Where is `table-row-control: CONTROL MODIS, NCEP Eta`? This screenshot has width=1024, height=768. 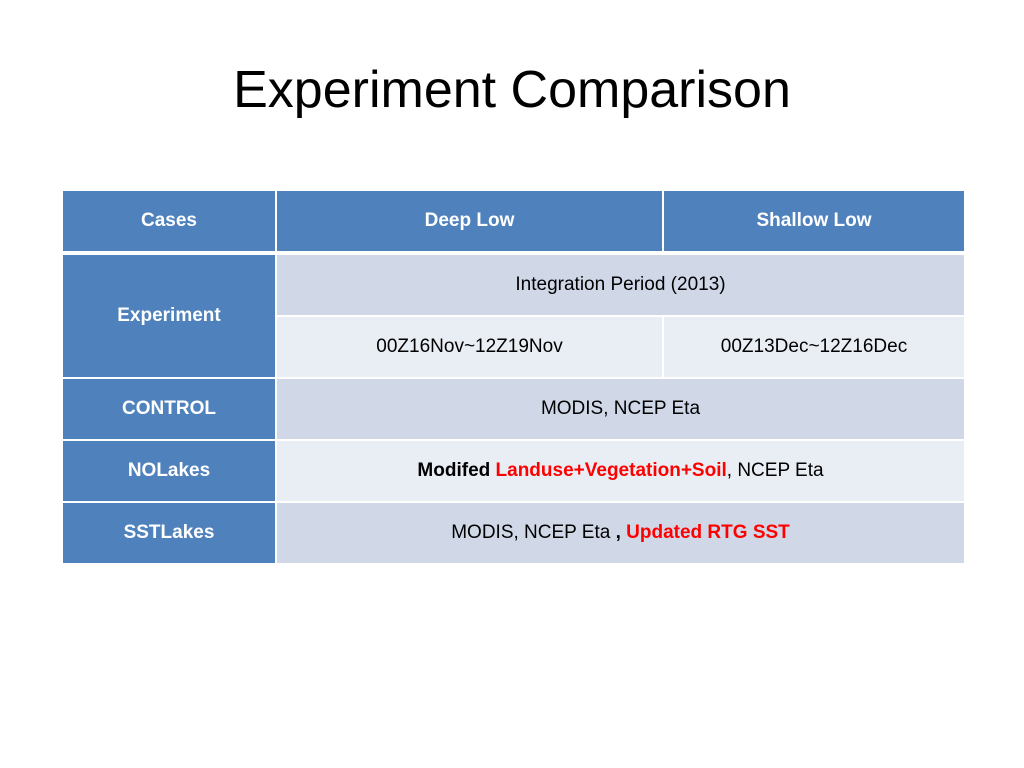 table-row-control: CONTROL MODIS, NCEP Eta is located at coordinates (513, 409).